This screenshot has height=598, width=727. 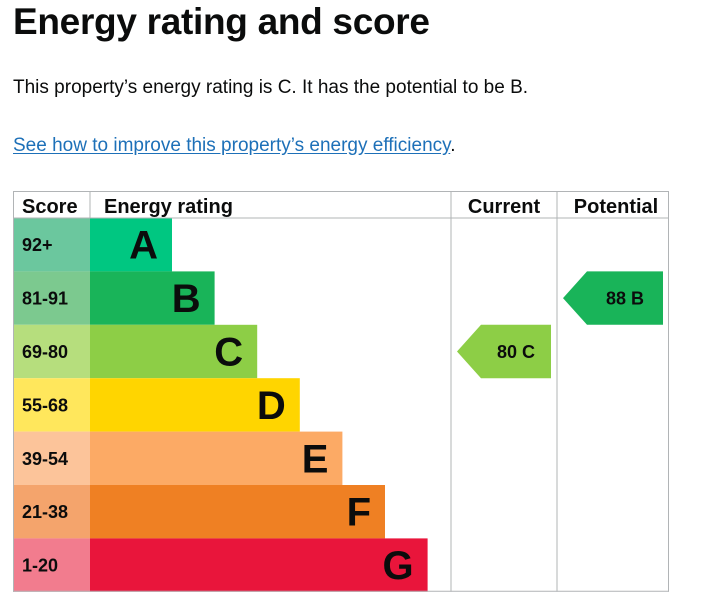 What do you see at coordinates (359, 513) in the screenshot?
I see `band-letter-f: F` at bounding box center [359, 513].